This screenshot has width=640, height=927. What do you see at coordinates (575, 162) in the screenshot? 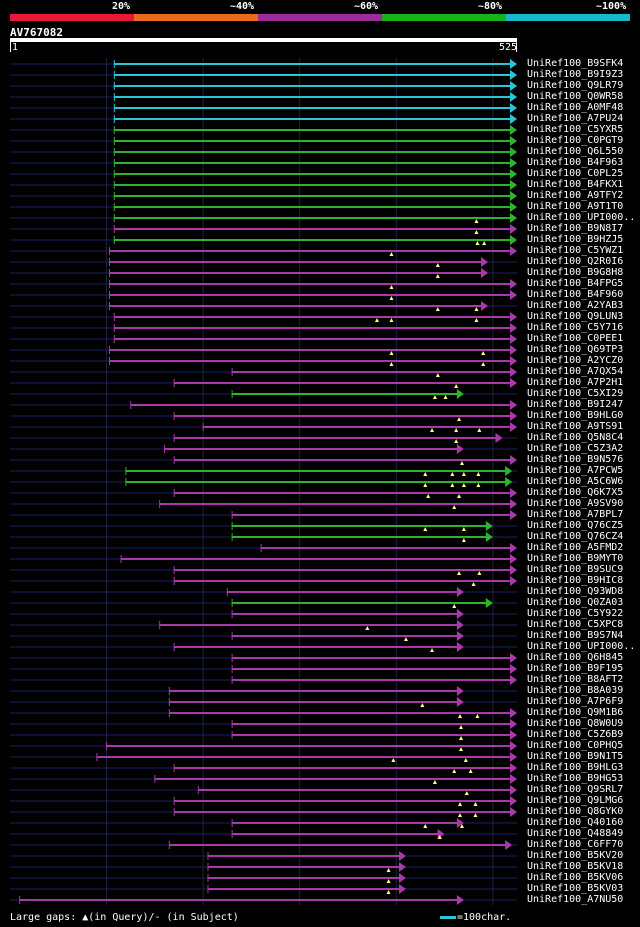
I see `hit-label: UniRef100_B4F963` at bounding box center [575, 162].